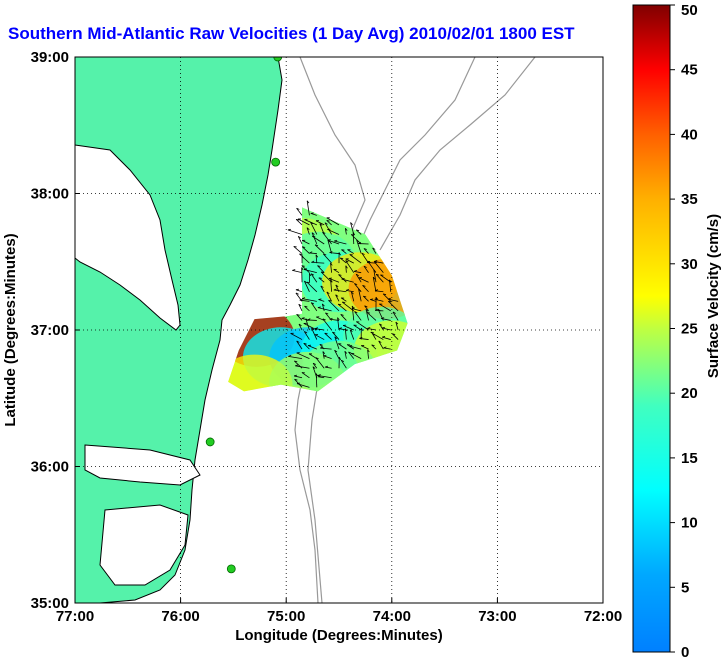 The image size is (724, 659). Describe the element at coordinates (339, 611) in the screenshot. I see `x-axis: 77:00 76:00 75:00 74:00 73:00 72:00` at that location.